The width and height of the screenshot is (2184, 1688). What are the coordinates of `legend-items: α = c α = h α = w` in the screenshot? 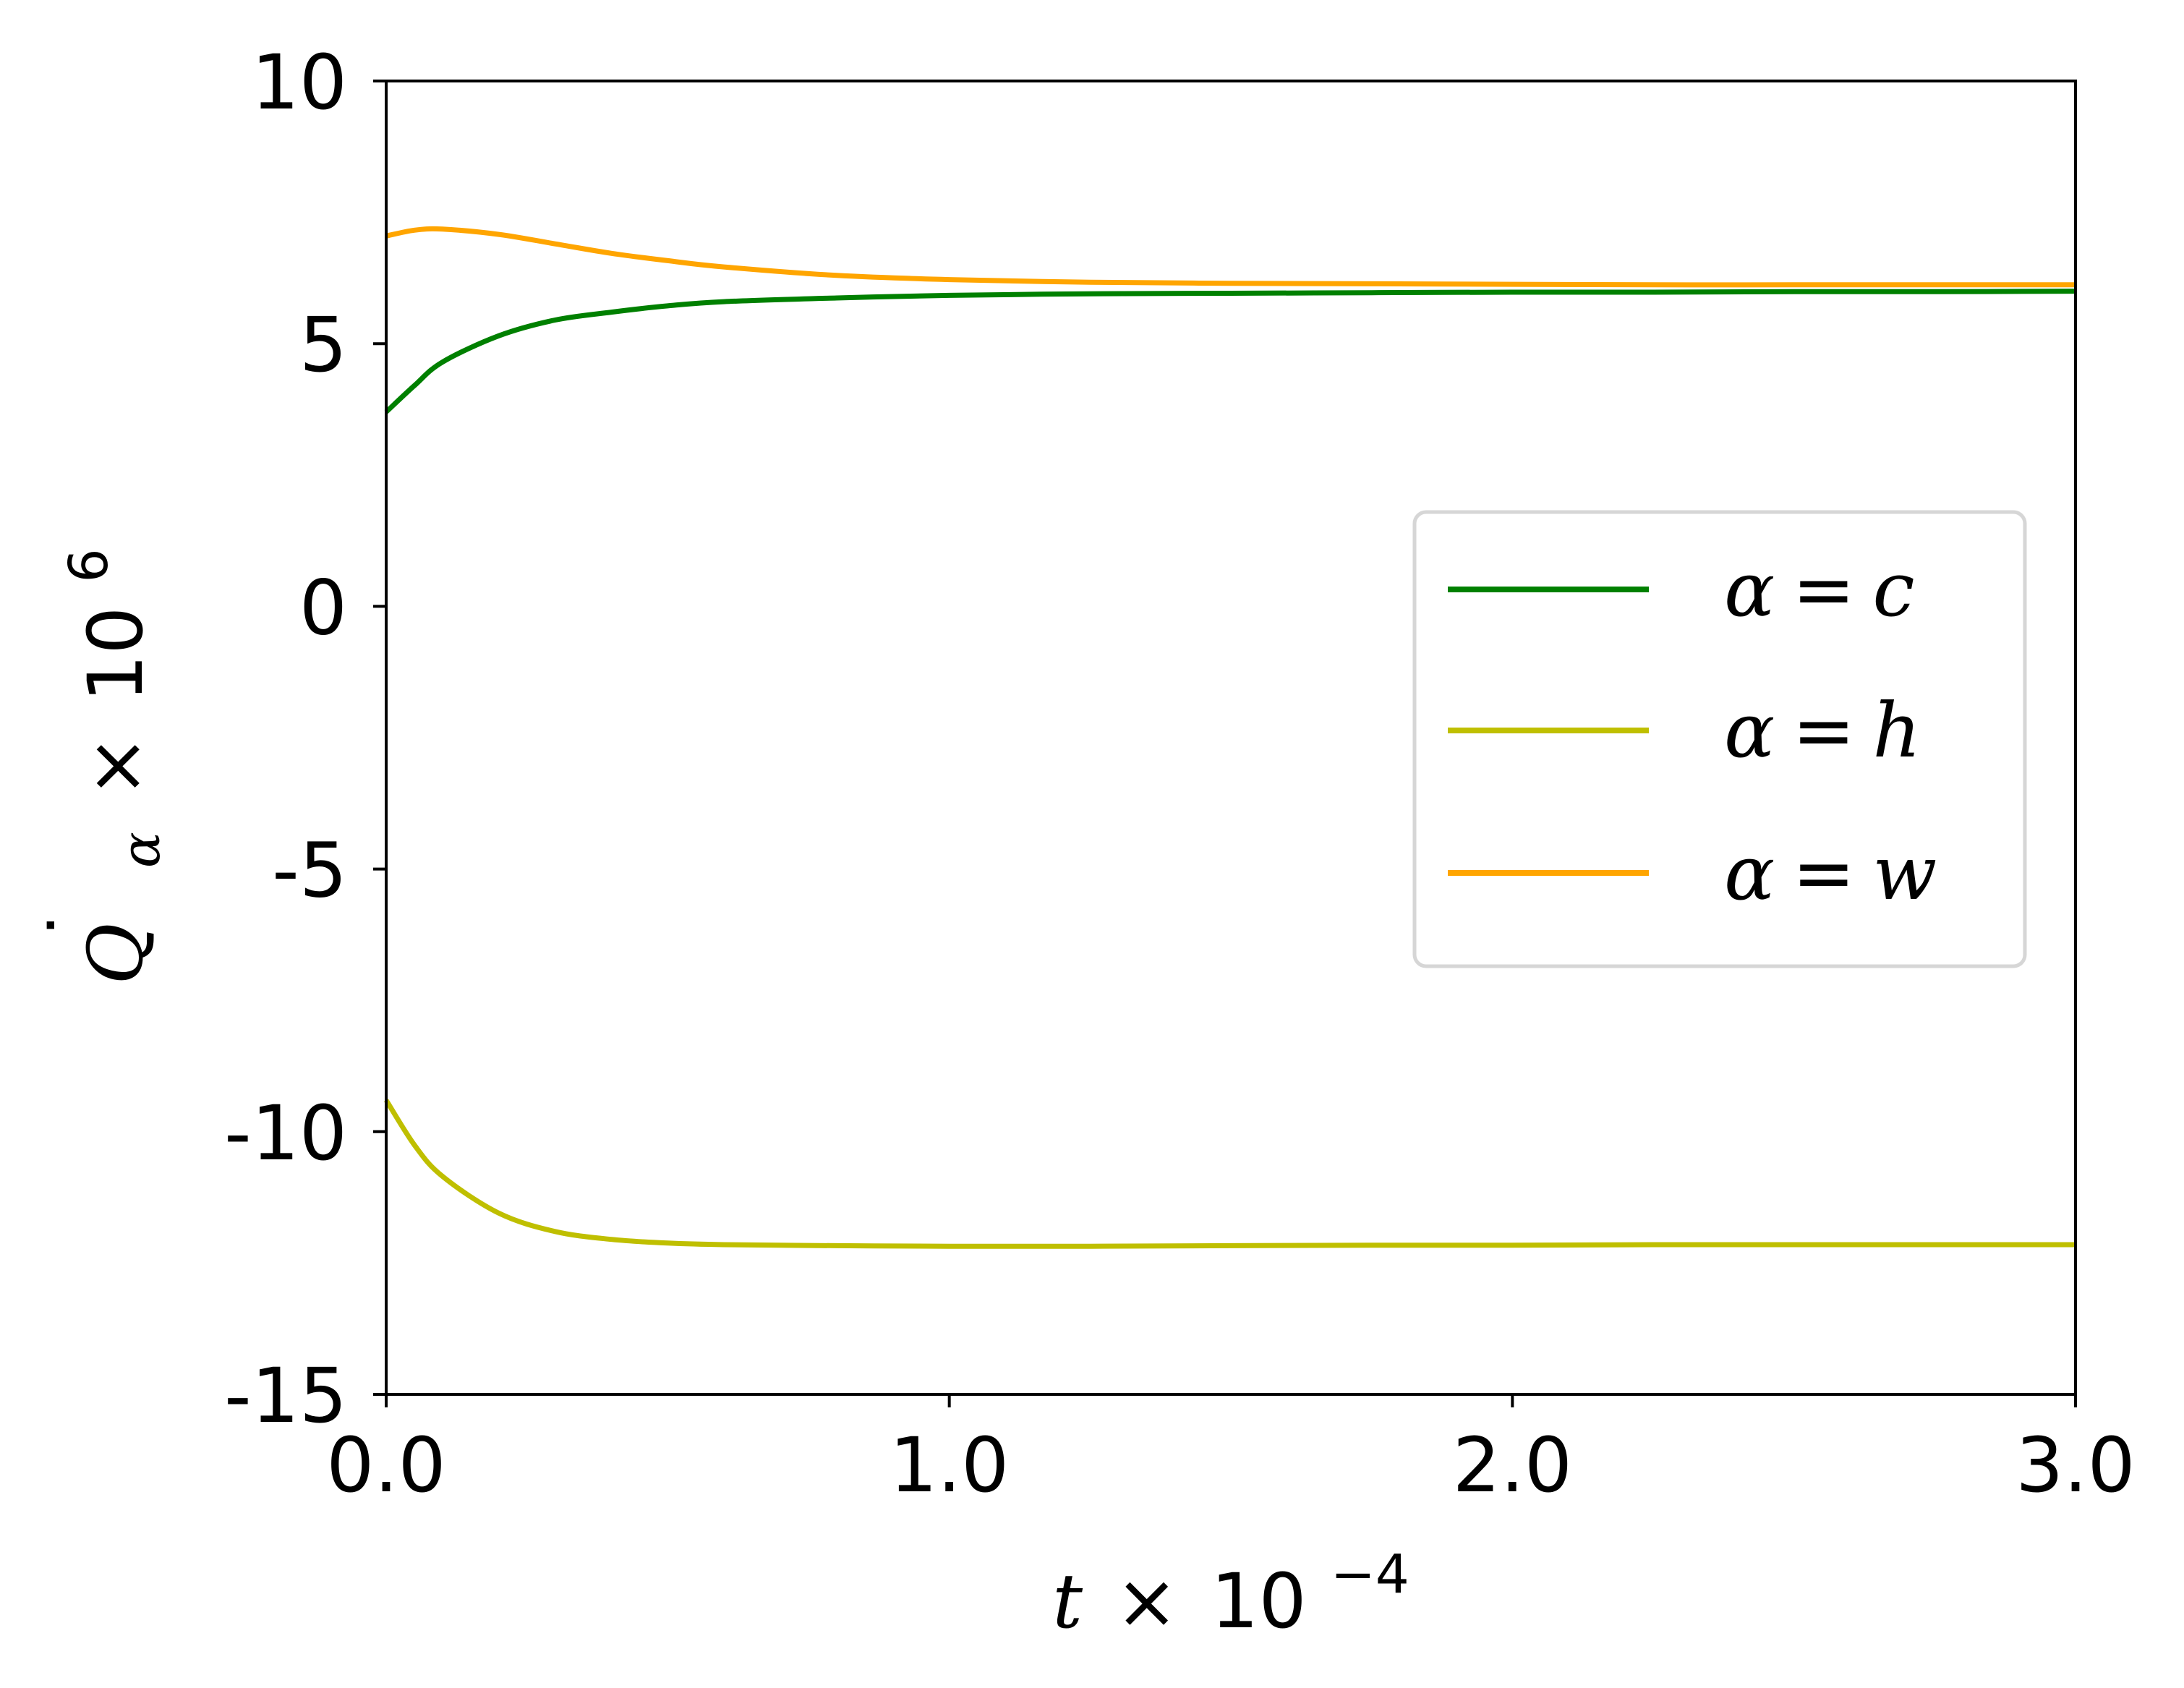 It's located at (1692, 731).